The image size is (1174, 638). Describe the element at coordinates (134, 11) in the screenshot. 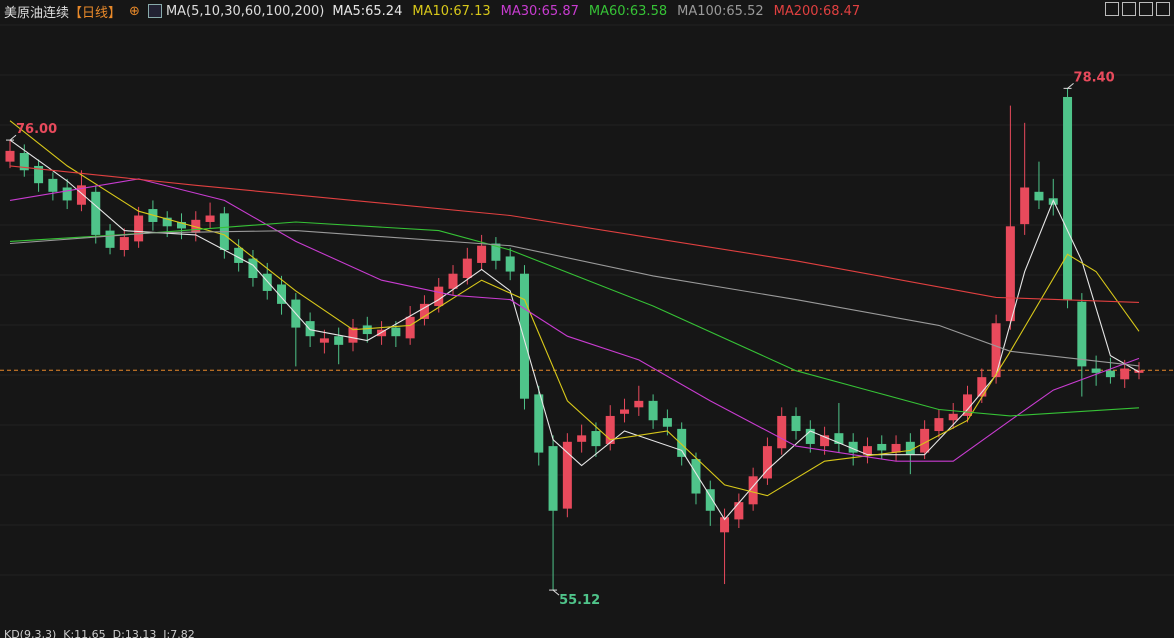

I see `add-icon: ⊕` at that location.